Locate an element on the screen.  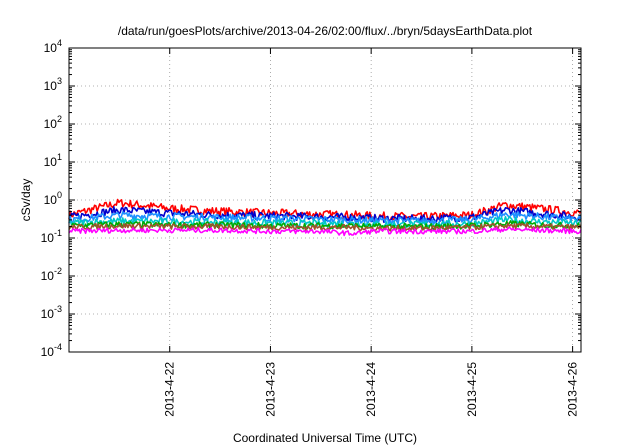
x-tick-label: 2013-4-25 is located at coordinates (472, 389).